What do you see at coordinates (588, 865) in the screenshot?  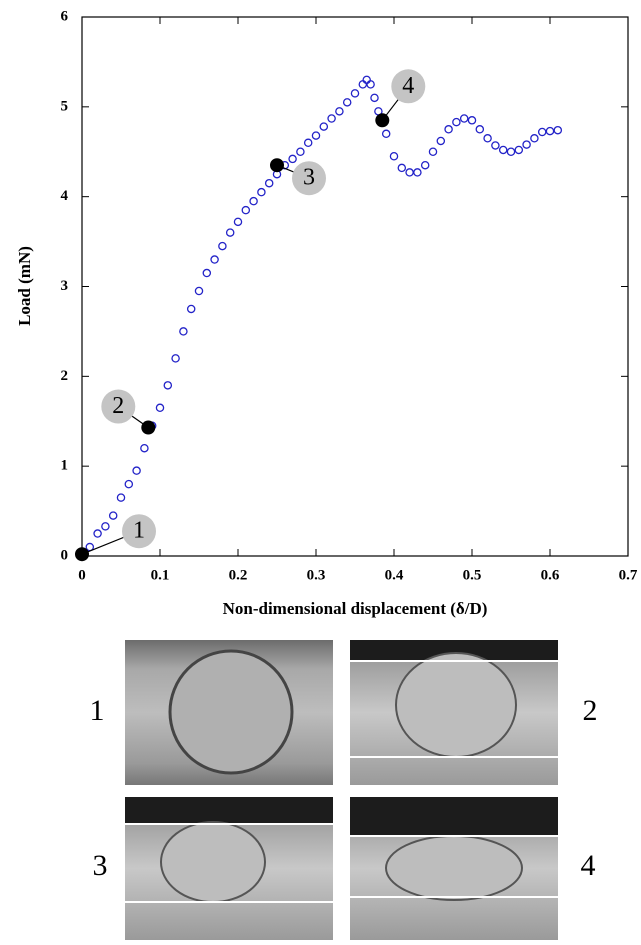 I see `photo-label: 4` at bounding box center [588, 865].